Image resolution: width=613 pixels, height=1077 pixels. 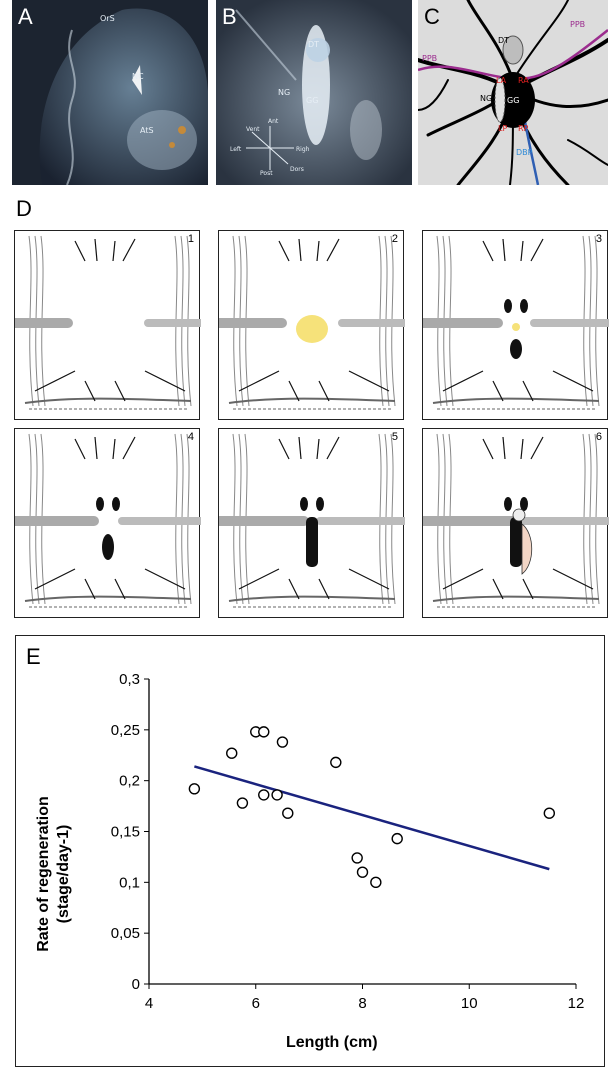 I want to click on y-tick-label: 0, so click(x=136, y=984).